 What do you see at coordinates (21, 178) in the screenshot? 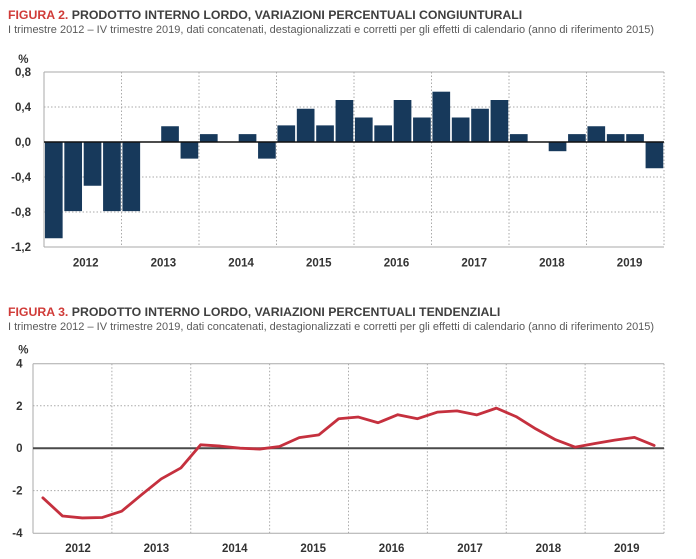
I see `svg-text: -0,4` at bounding box center [21, 178].